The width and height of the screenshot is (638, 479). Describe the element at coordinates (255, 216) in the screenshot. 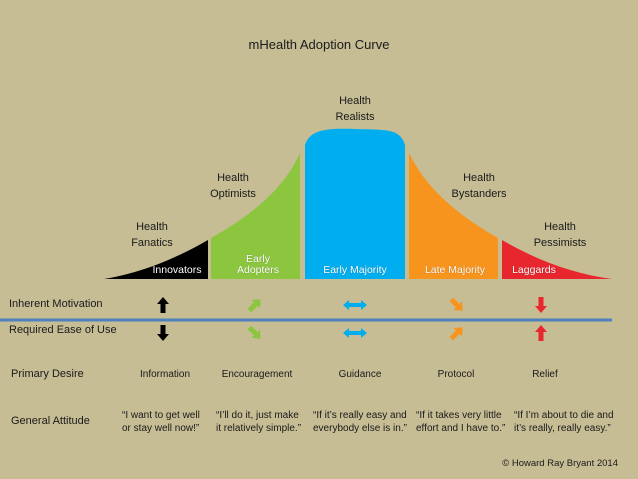

I see `curve-segment-early-adopters` at that location.